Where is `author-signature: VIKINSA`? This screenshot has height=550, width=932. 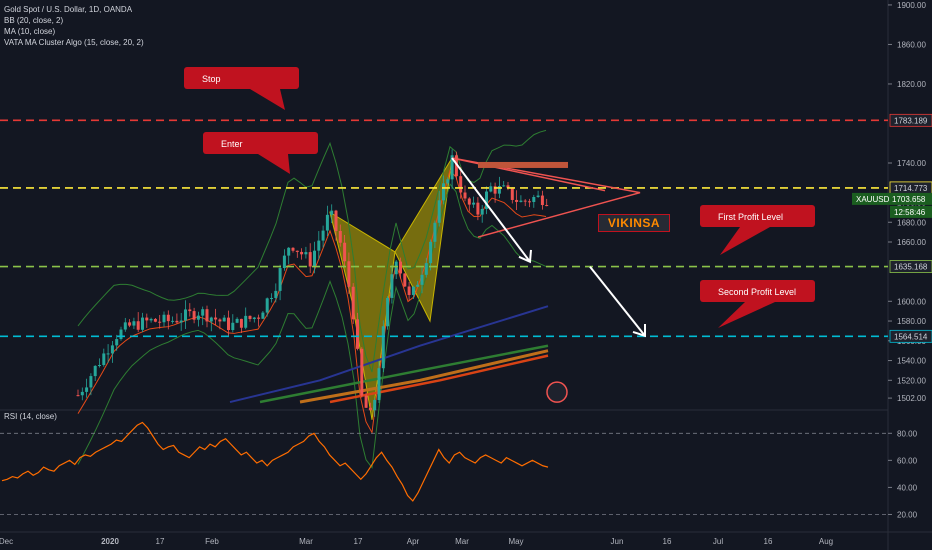 author-signature: VIKINSA is located at coordinates (634, 223).